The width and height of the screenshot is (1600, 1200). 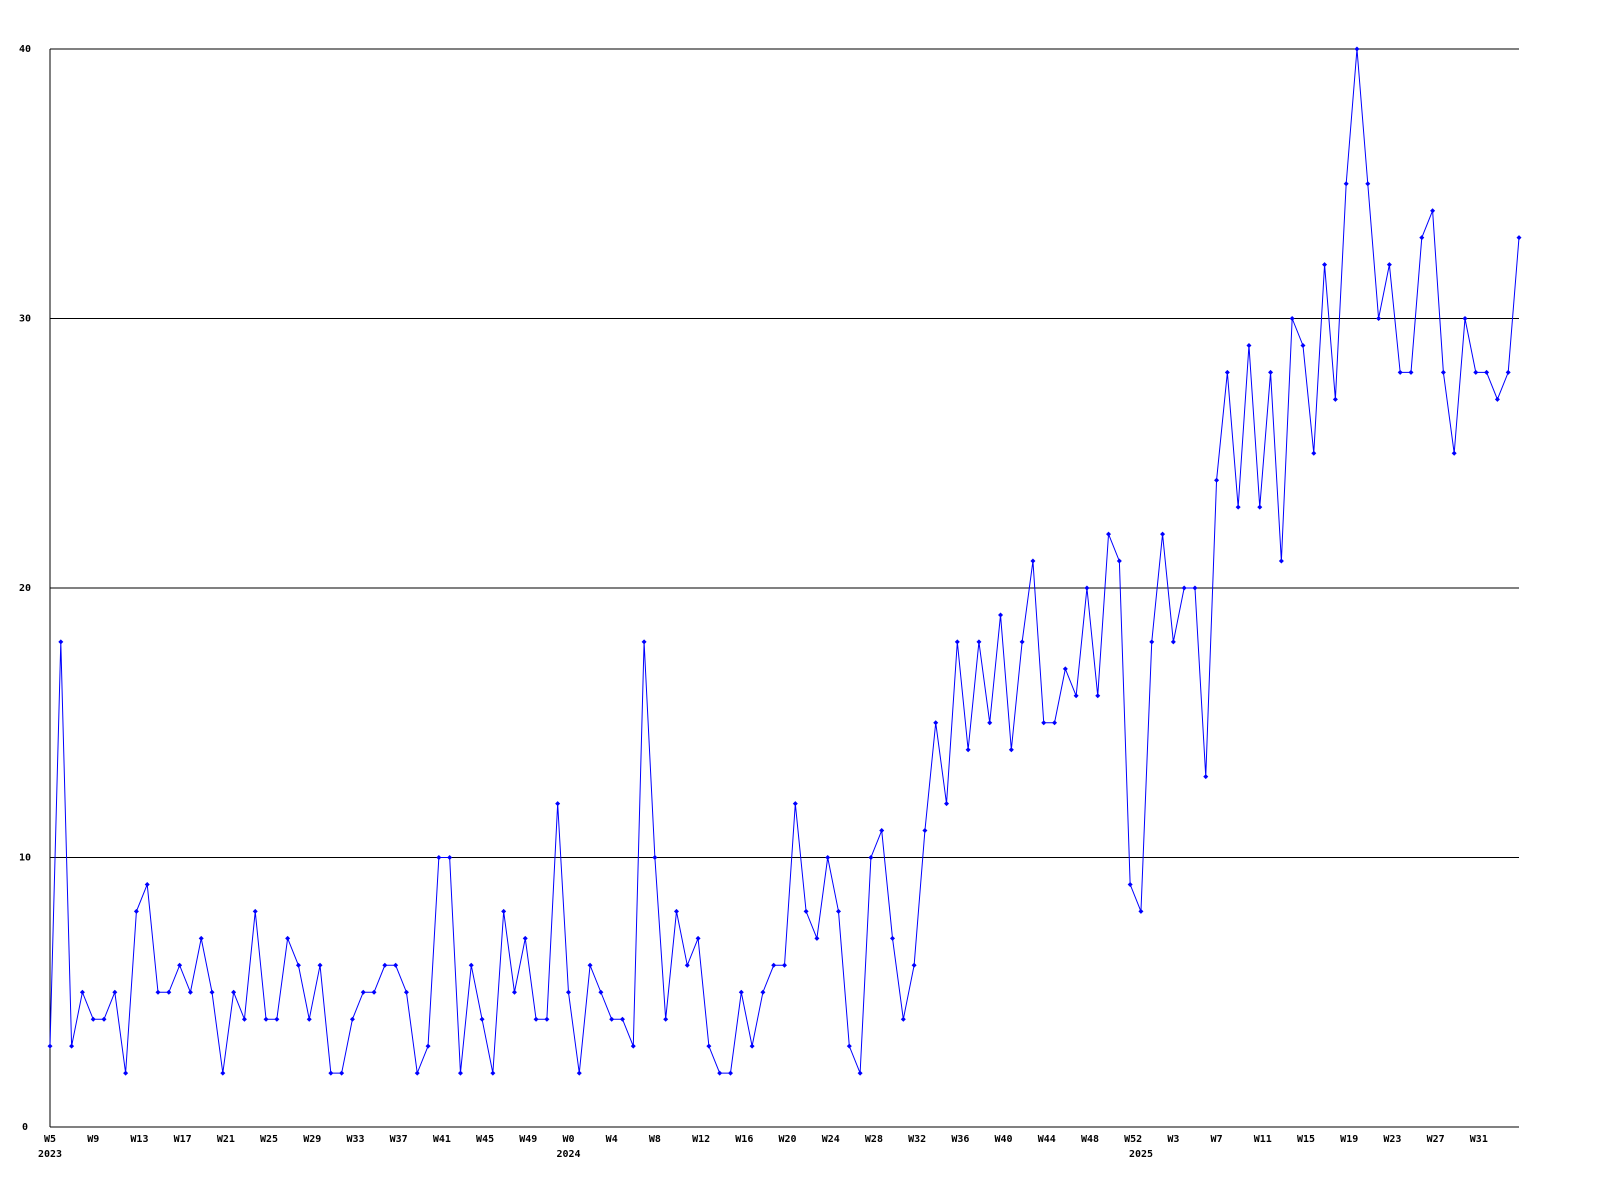 What do you see at coordinates (25, 319) in the screenshot?
I see `y-tick-label: 30` at bounding box center [25, 319].